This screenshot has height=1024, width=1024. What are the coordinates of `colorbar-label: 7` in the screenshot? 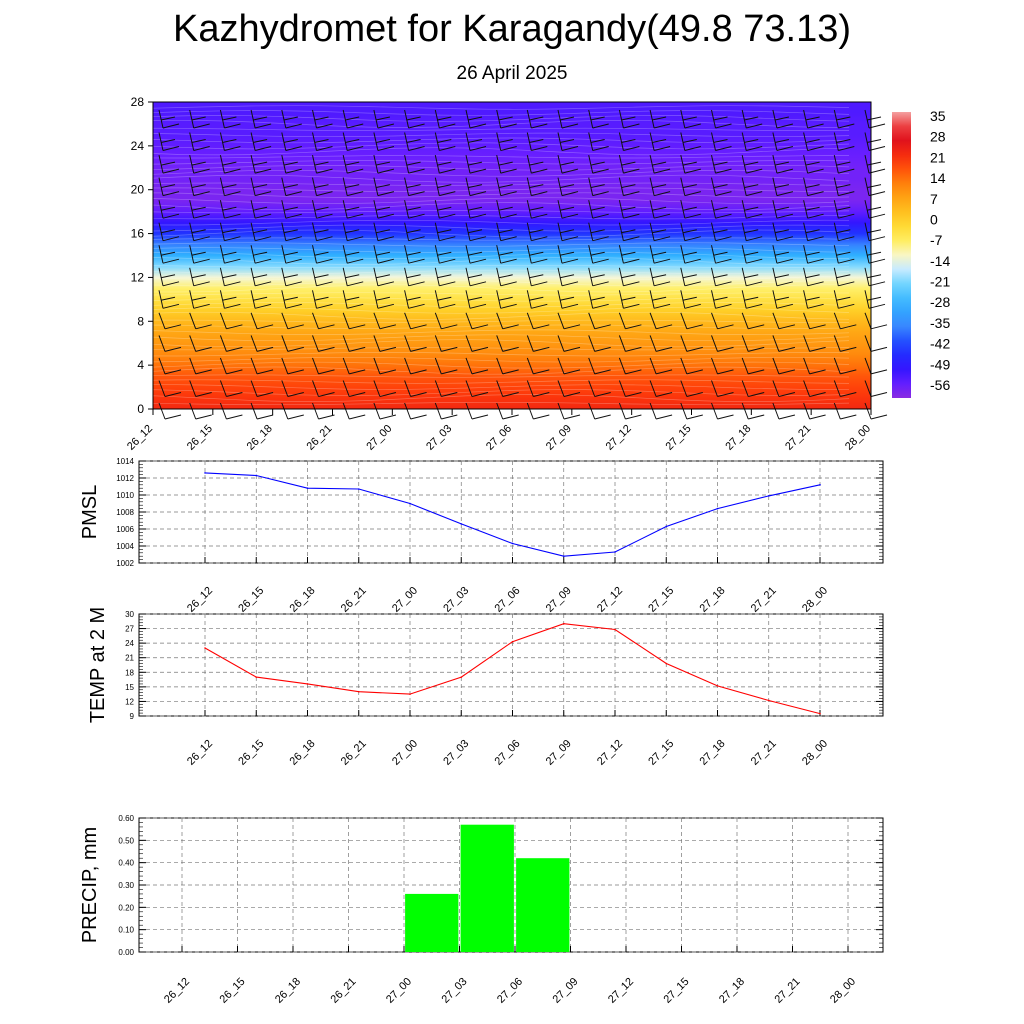 It's located at (934, 199).